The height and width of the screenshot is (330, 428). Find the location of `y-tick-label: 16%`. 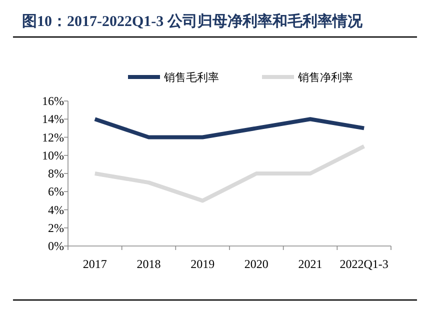

y-tick-label: 16% is located at coordinates (53, 101).